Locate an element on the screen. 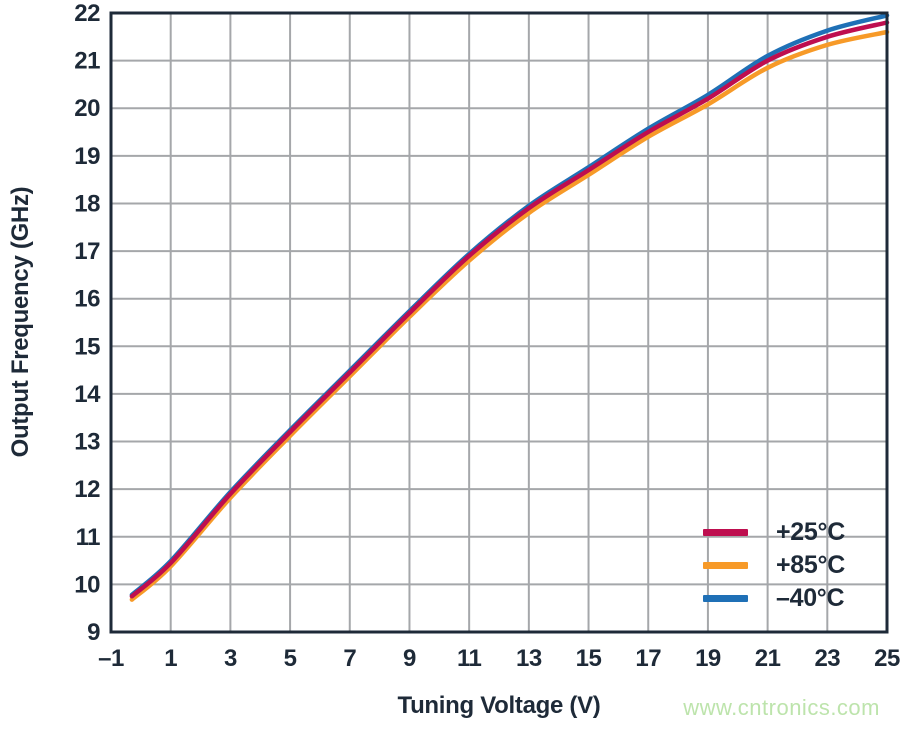 The image size is (900, 730). watermark-text: www.cntronics.com is located at coordinates (781, 707).